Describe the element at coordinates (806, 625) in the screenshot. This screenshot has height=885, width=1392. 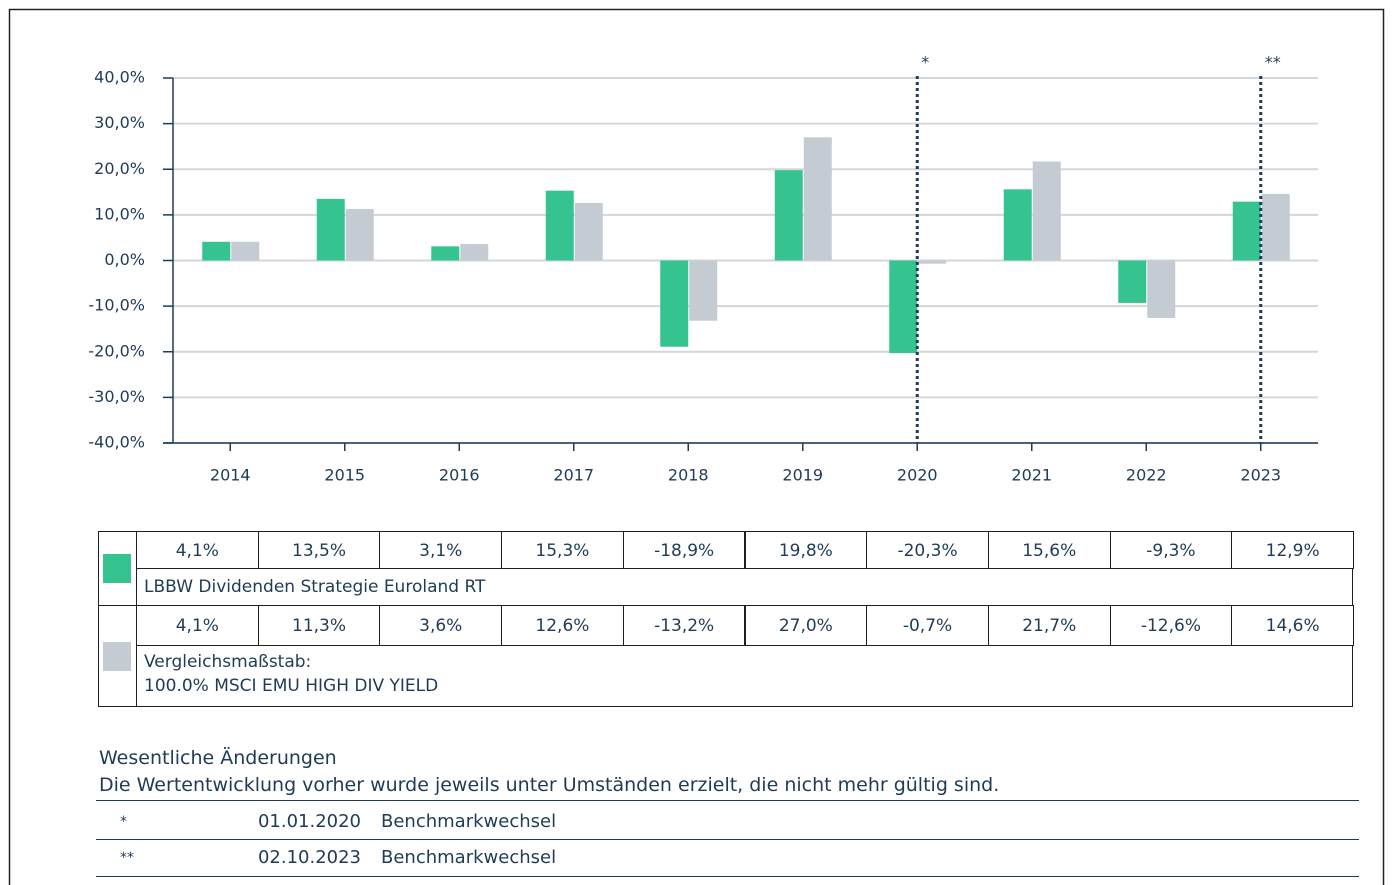
I see `value-cell: 27,0%` at that location.